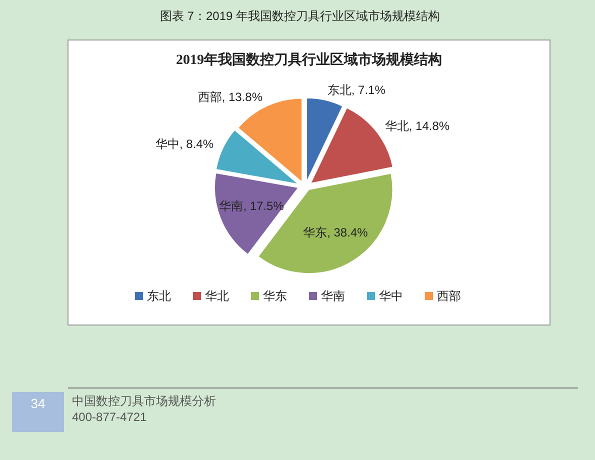 The image size is (595, 460). Describe the element at coordinates (185, 144) in the screenshot. I see `data-label: 华中, 8.4%` at that location.